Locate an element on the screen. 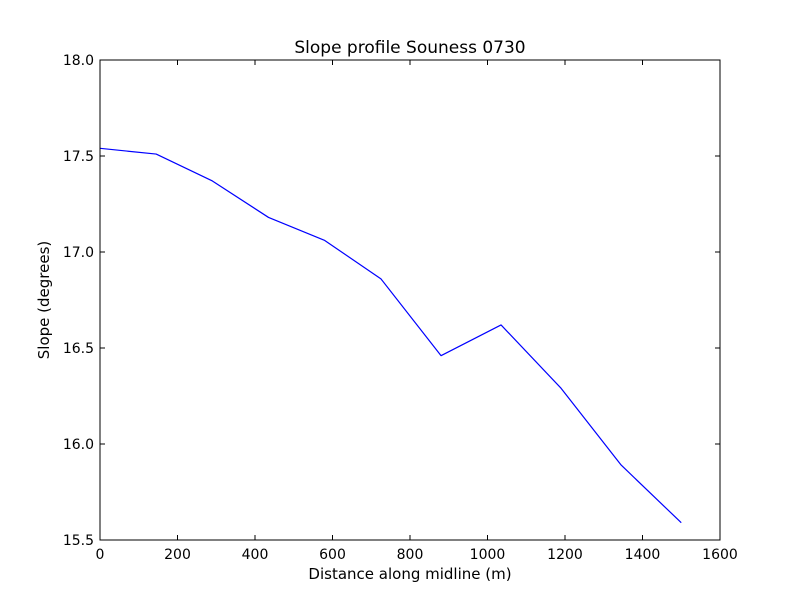 Image resolution: width=800 pixels, height=600 pixels. y-axis-label: Slope (degrees) is located at coordinates (44, 300).